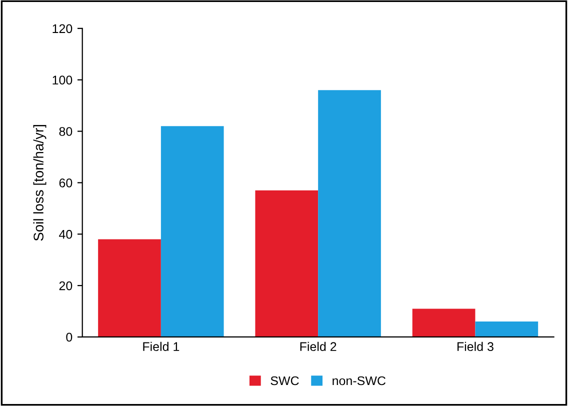  Describe the element at coordinates (161, 347) in the screenshot. I see `x-tick-label: Field 1` at that location.